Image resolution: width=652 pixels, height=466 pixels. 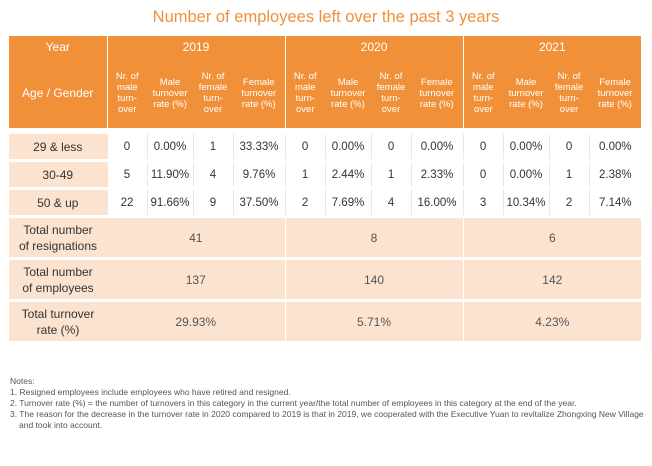 I want to click on total-row: Total number of resignations 41 8 6, so click(x=325, y=237).